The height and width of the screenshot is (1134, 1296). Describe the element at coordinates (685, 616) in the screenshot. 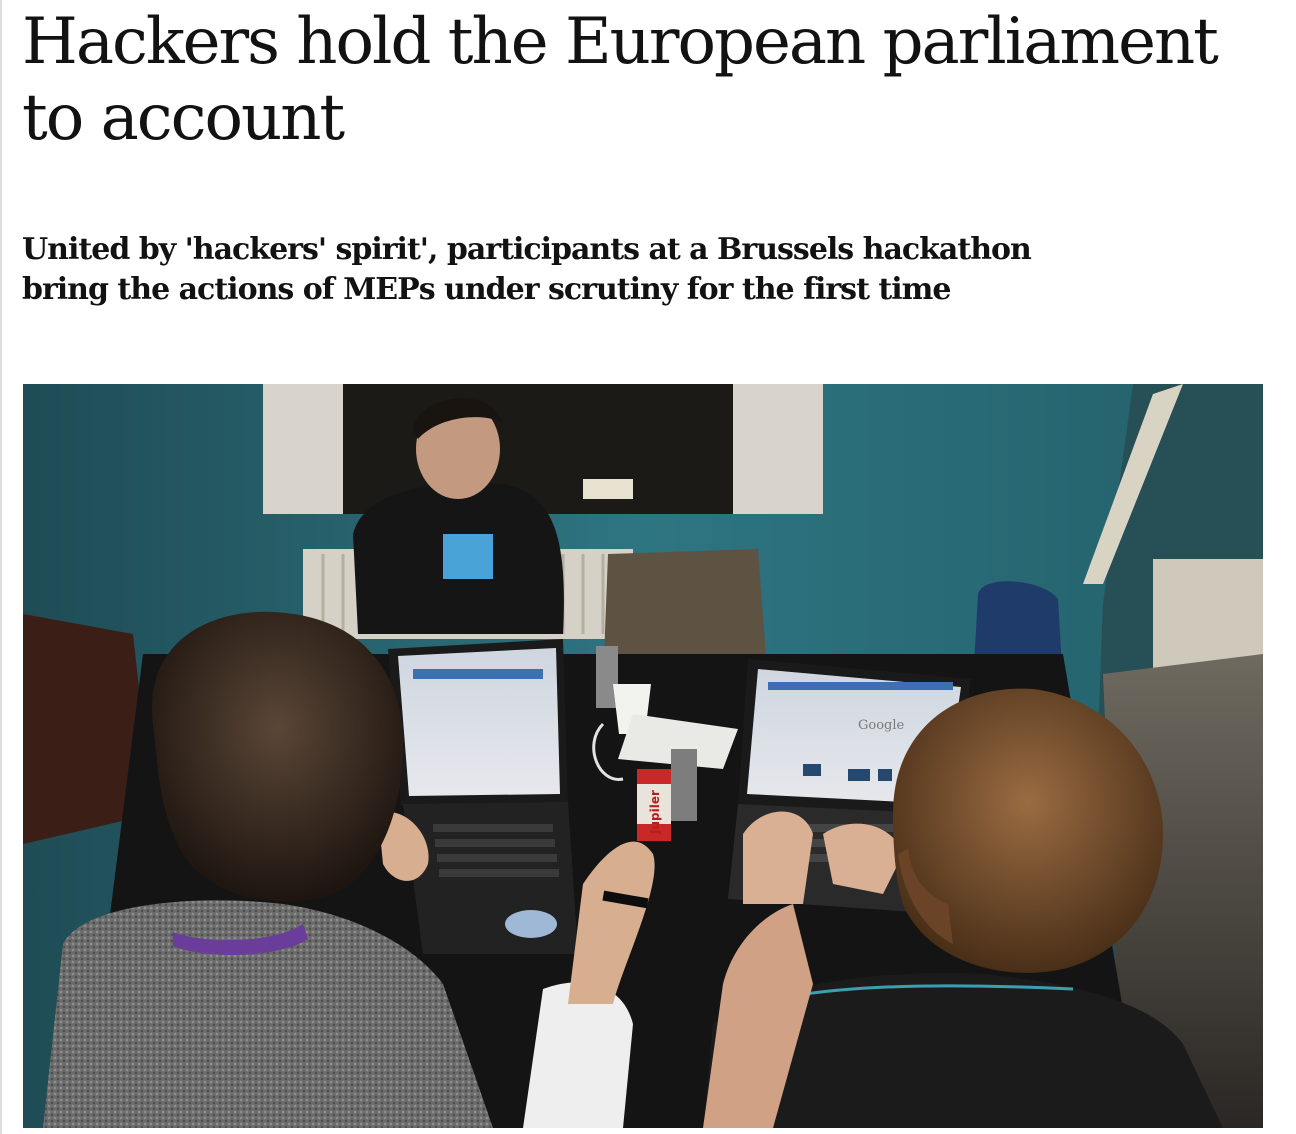

I see `chair` at that location.